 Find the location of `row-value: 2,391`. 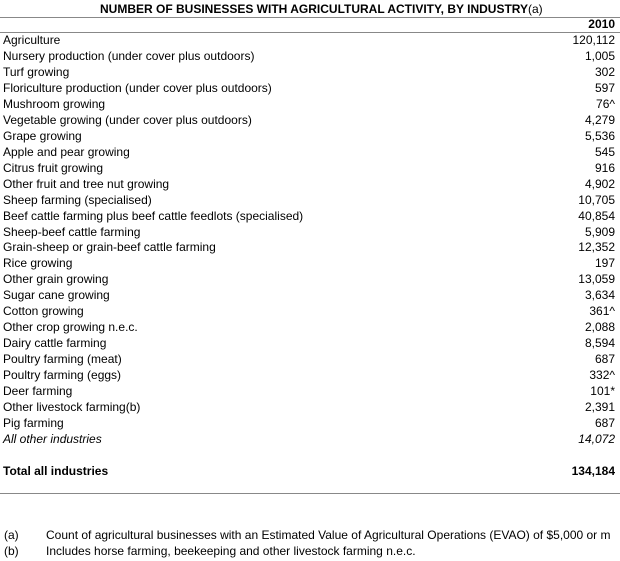

row-value: 2,391 is located at coordinates (599, 407).